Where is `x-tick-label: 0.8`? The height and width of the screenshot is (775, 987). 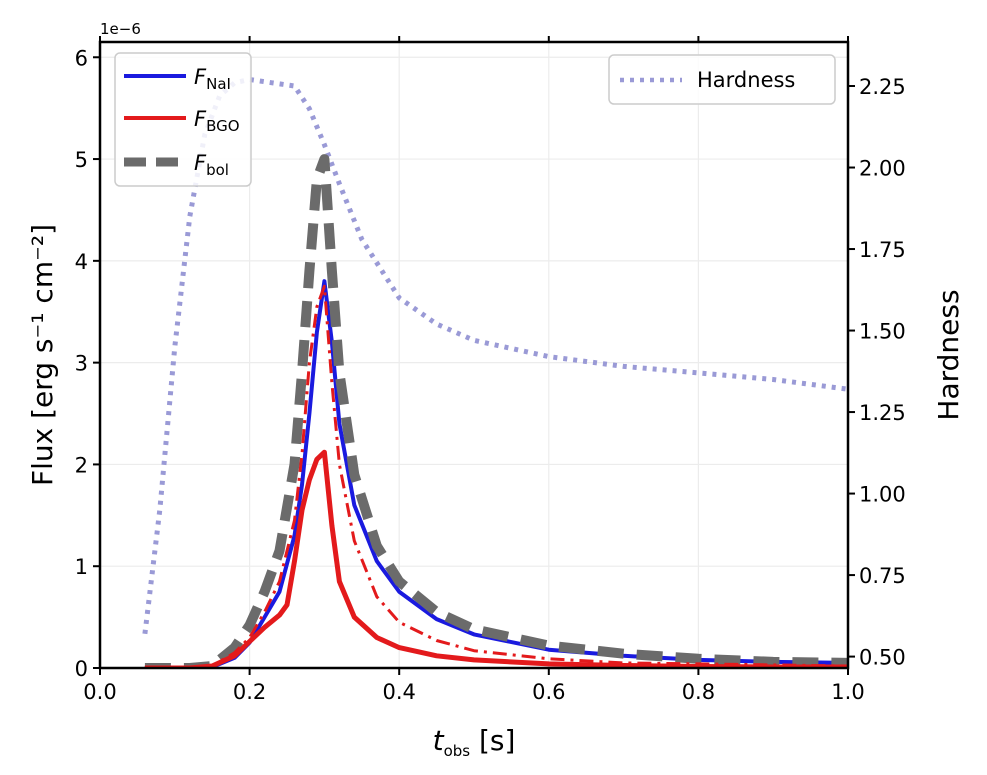
x-tick-label: 0.8 is located at coordinates (698, 692).